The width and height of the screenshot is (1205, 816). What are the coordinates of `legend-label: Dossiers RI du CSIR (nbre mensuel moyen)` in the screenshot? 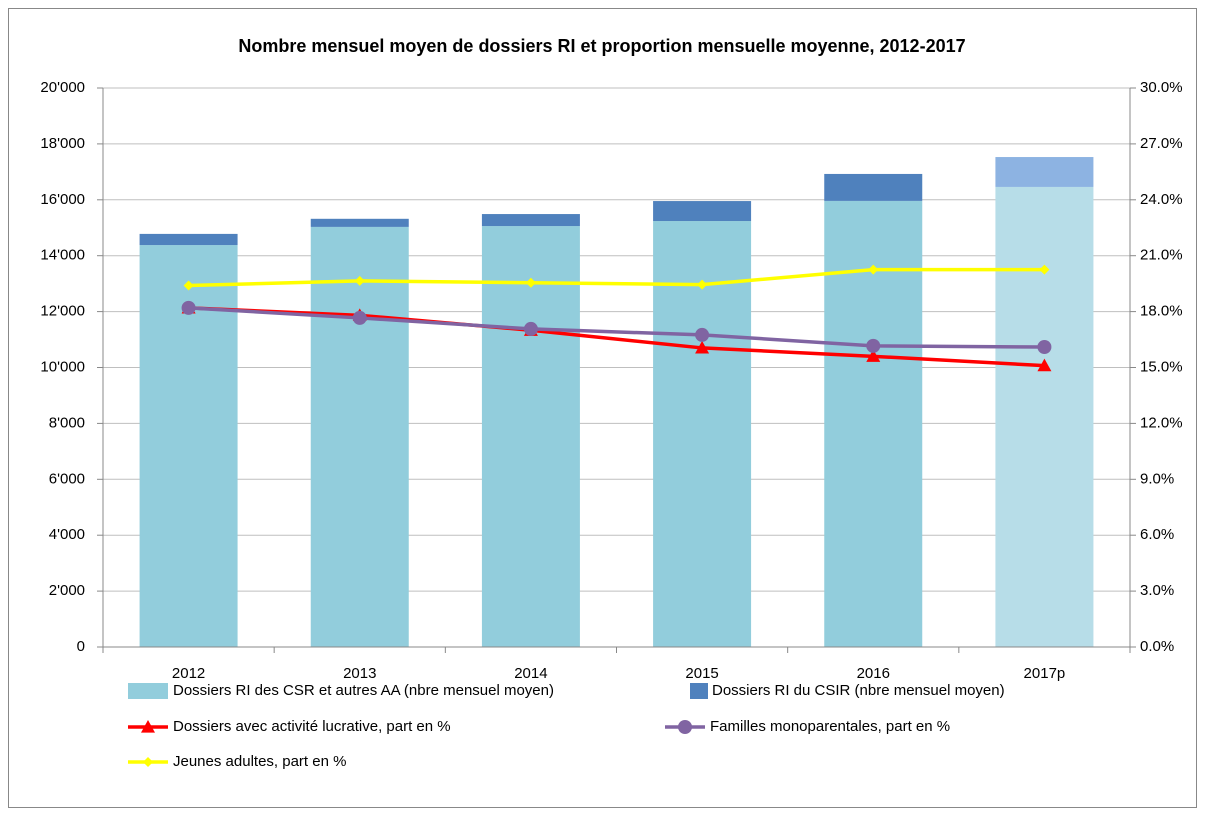 It's located at (858, 690).